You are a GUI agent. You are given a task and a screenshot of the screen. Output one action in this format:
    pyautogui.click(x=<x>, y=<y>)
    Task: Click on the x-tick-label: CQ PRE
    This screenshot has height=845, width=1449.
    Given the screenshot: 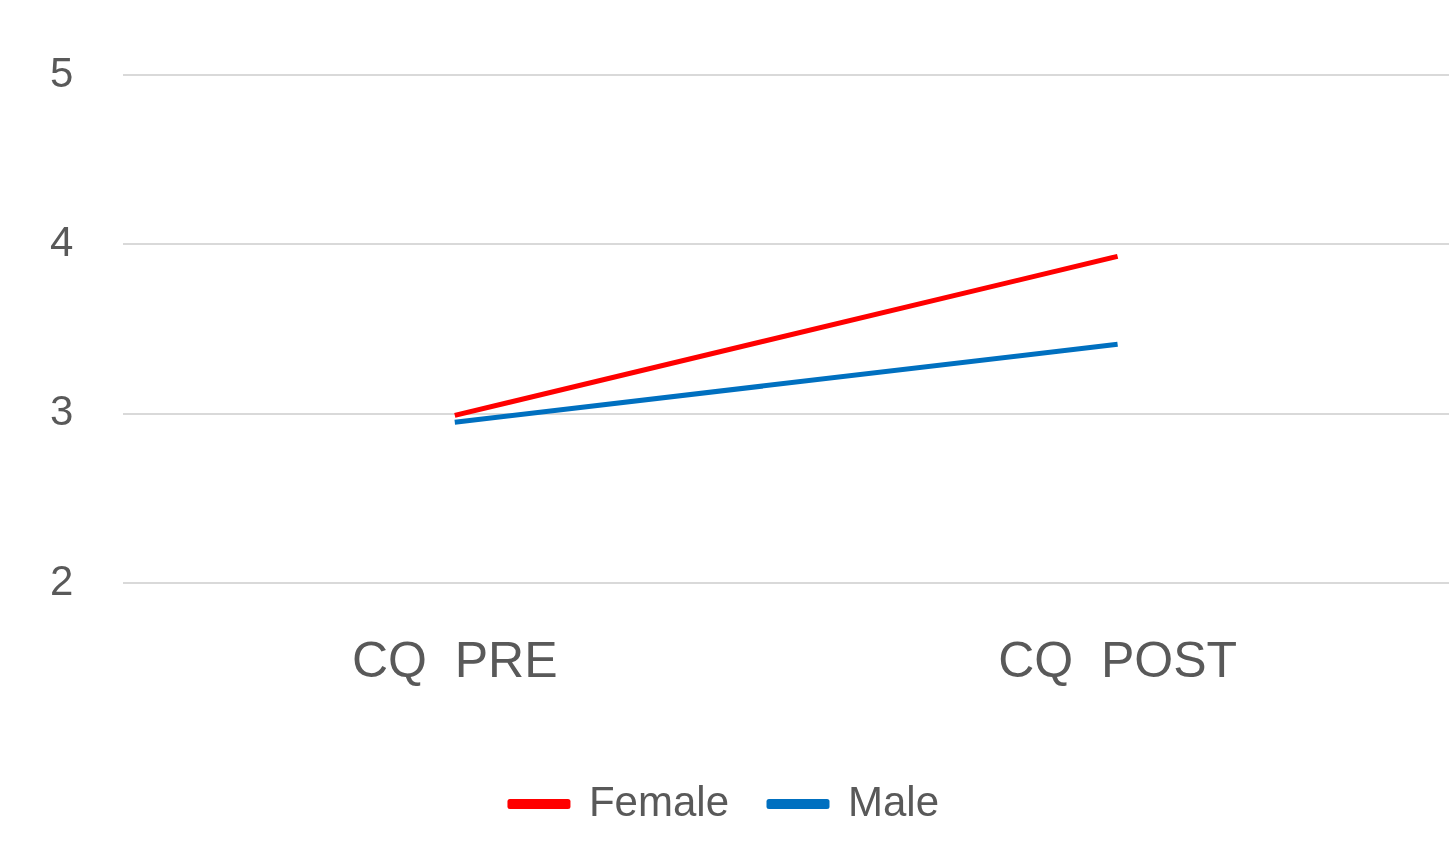 What is the action you would take?
    pyautogui.click(x=454, y=659)
    